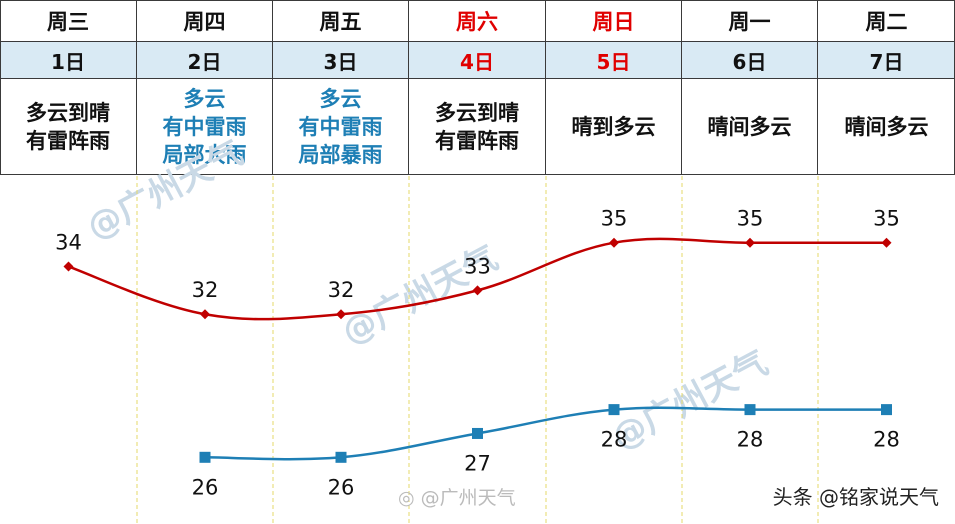  I want to click on watermark-text: @广州天气, so click(164, 190).